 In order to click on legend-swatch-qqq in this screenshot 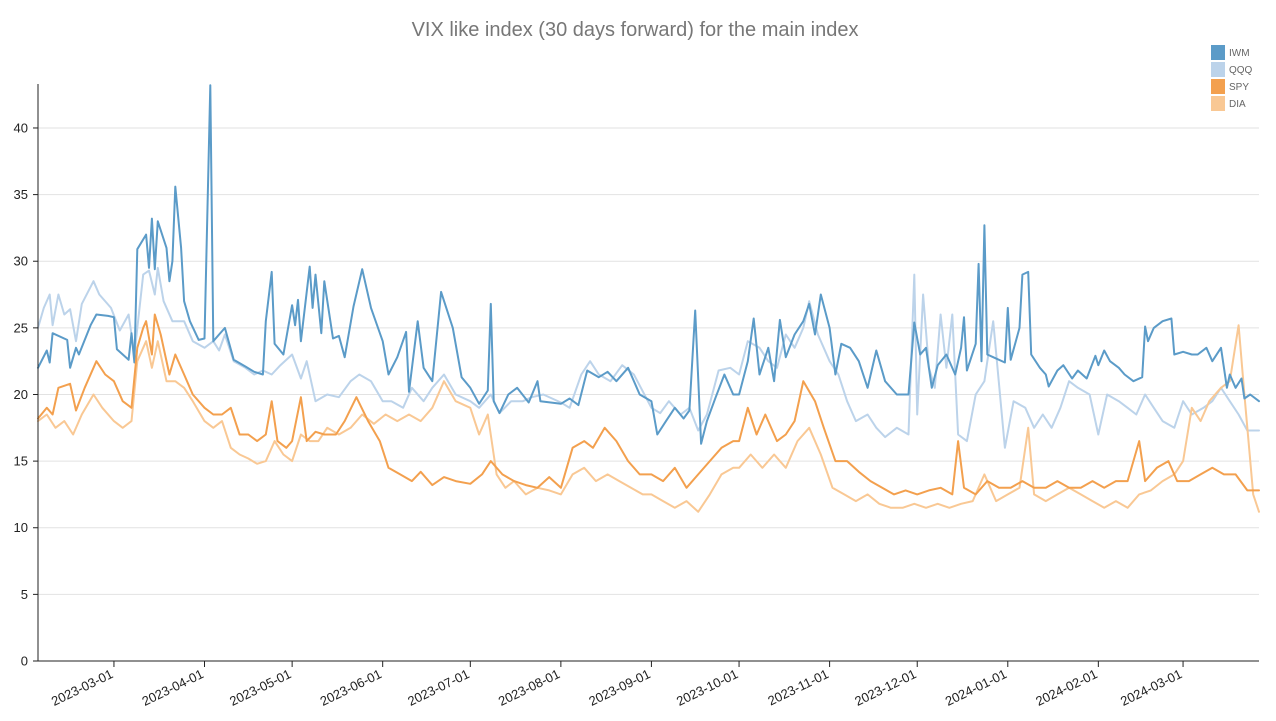, I will do `click(1218, 69)`.